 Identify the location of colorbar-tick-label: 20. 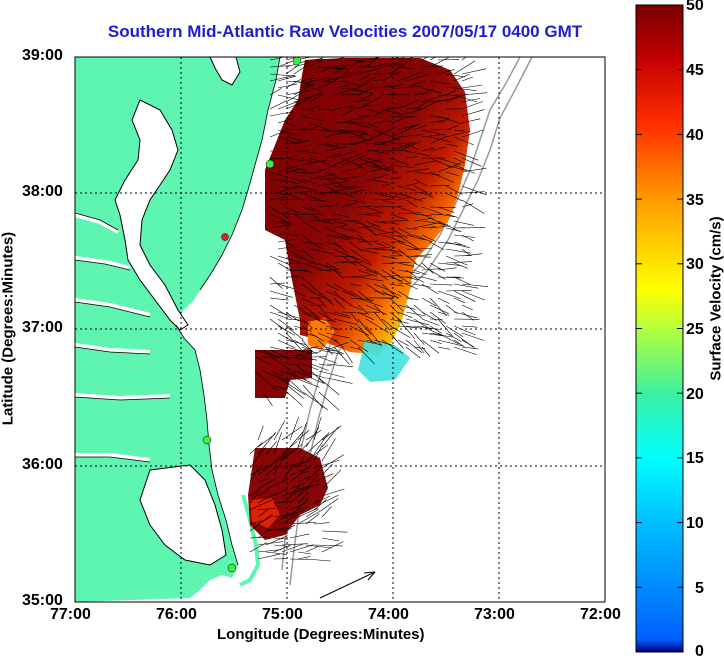
(695, 395).